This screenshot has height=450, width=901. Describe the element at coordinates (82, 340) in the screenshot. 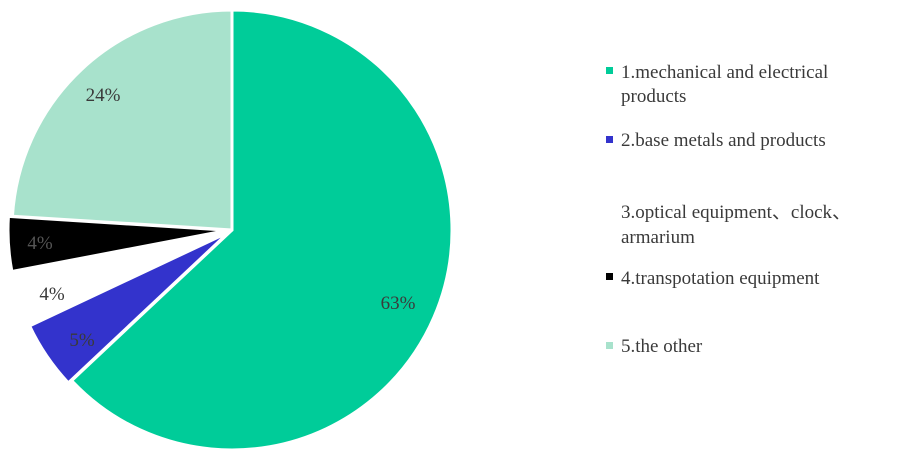

I see `data-label-2: 5%` at that location.